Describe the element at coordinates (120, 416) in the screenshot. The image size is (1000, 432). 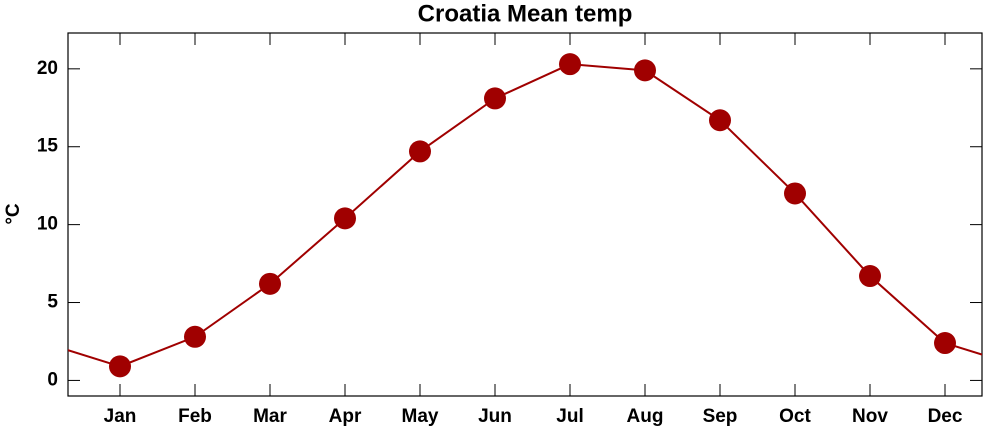
I see `x-tick-label: Jan` at that location.